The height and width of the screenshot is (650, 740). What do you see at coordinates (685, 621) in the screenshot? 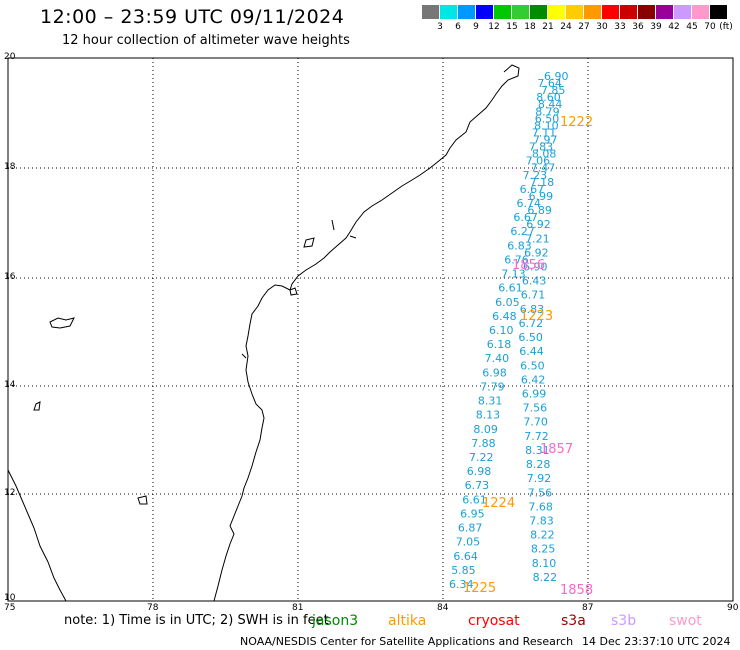
I see `satellite-label-swot: swot` at bounding box center [685, 621].